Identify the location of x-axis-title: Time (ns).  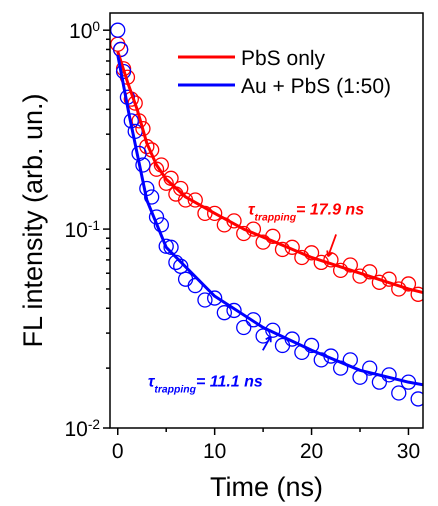
(266, 487).